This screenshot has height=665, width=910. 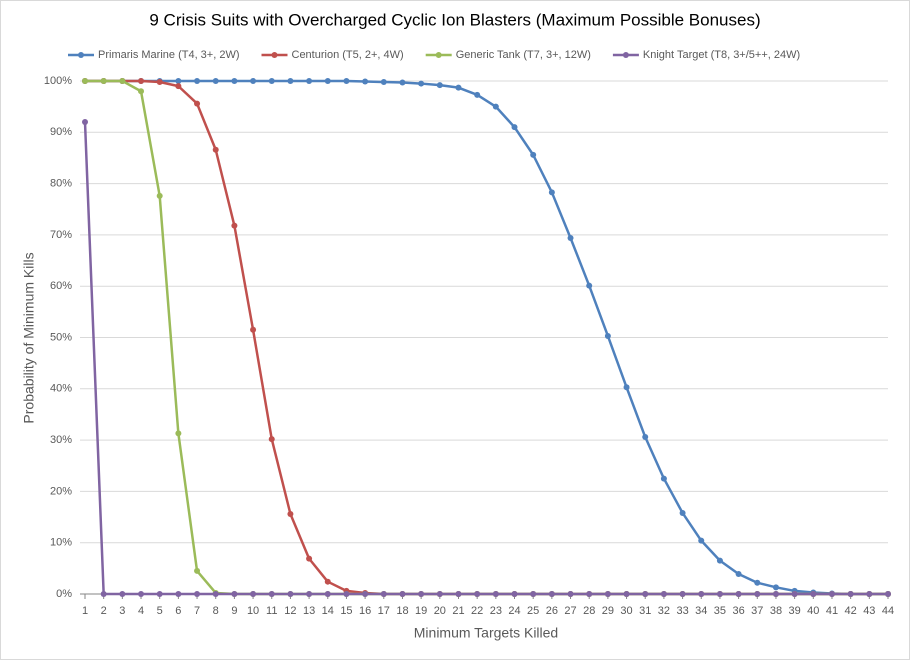 What do you see at coordinates (776, 611) in the screenshot?
I see `x-tick-label: 38` at bounding box center [776, 611].